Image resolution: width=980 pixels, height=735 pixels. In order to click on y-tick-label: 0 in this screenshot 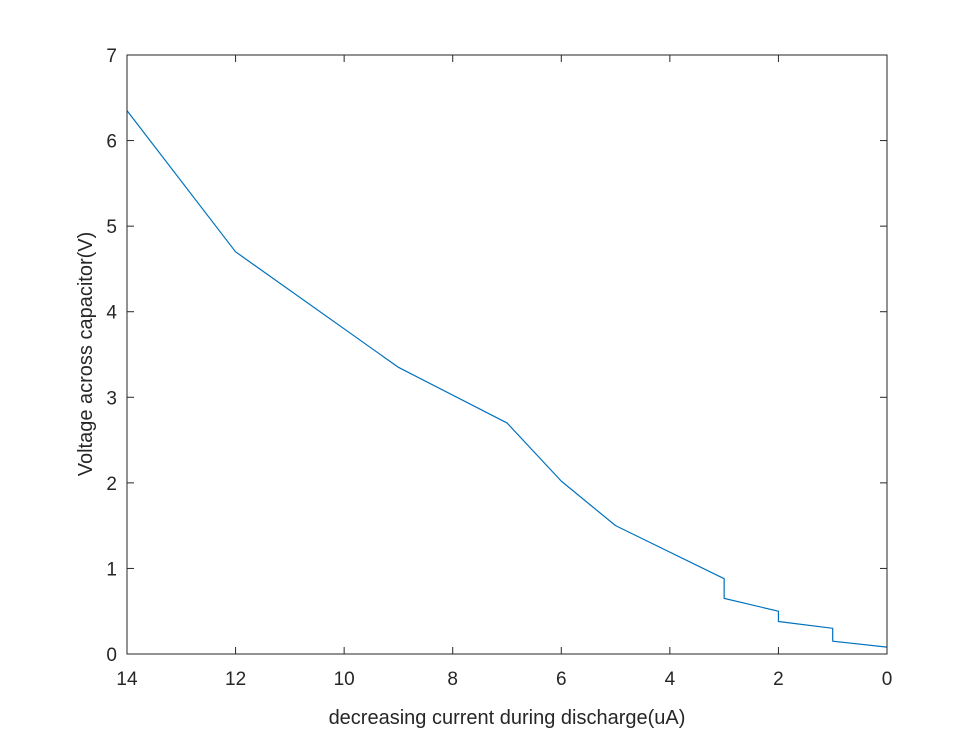, I will do `click(111, 655)`.